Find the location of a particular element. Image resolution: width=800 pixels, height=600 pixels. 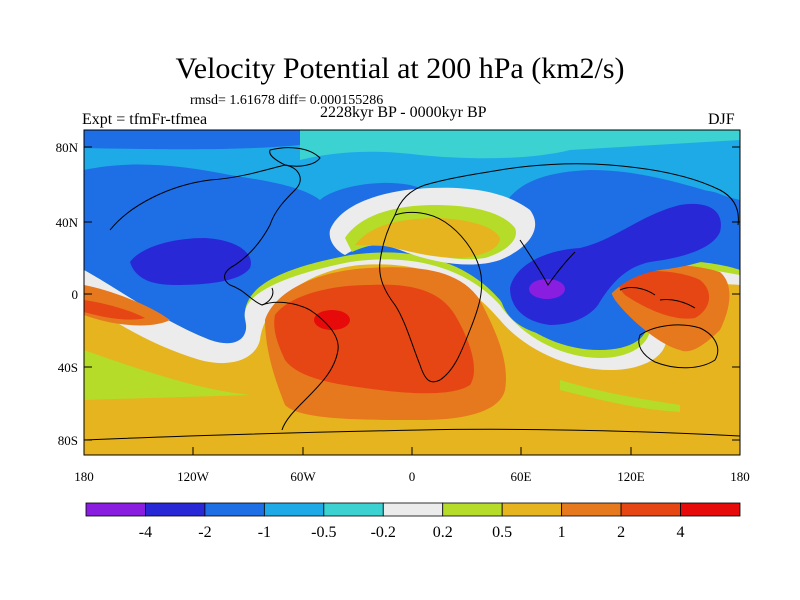

field-band-4-maritime is located at coordinates (663, 294).